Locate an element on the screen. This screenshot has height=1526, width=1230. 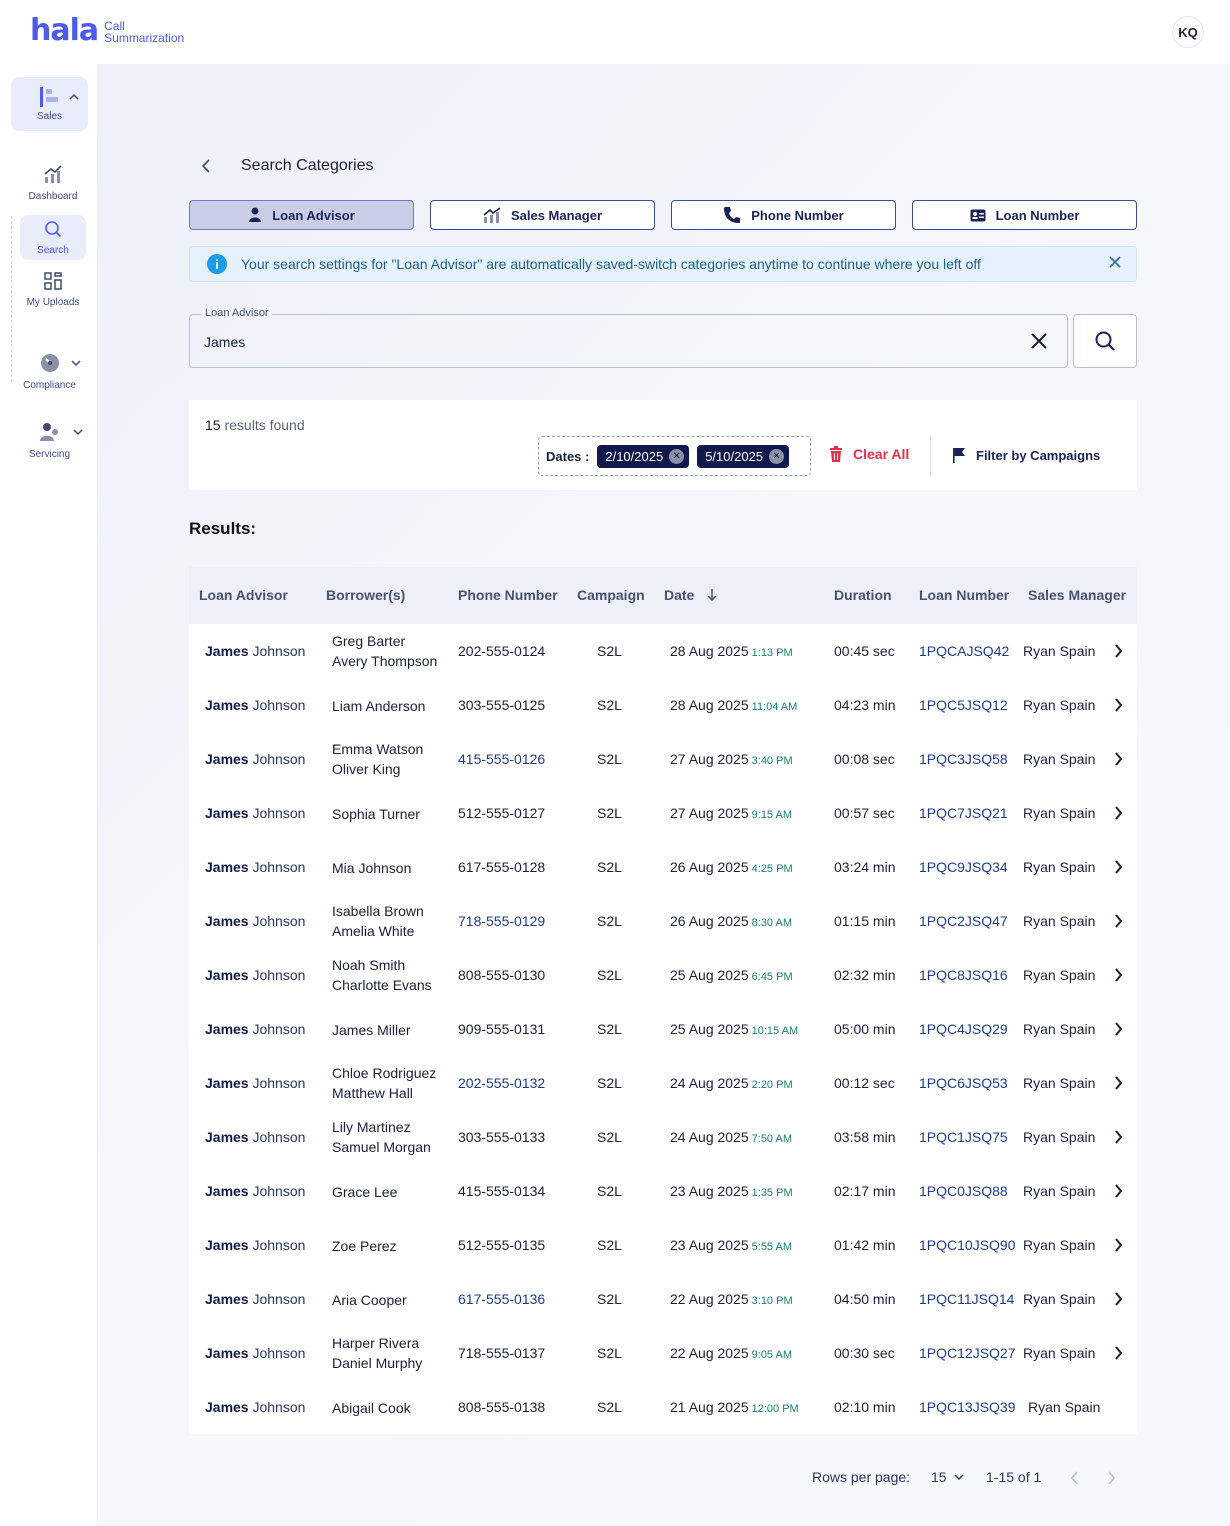
app-logo: hala Call Summarization is located at coordinates (107, 31).